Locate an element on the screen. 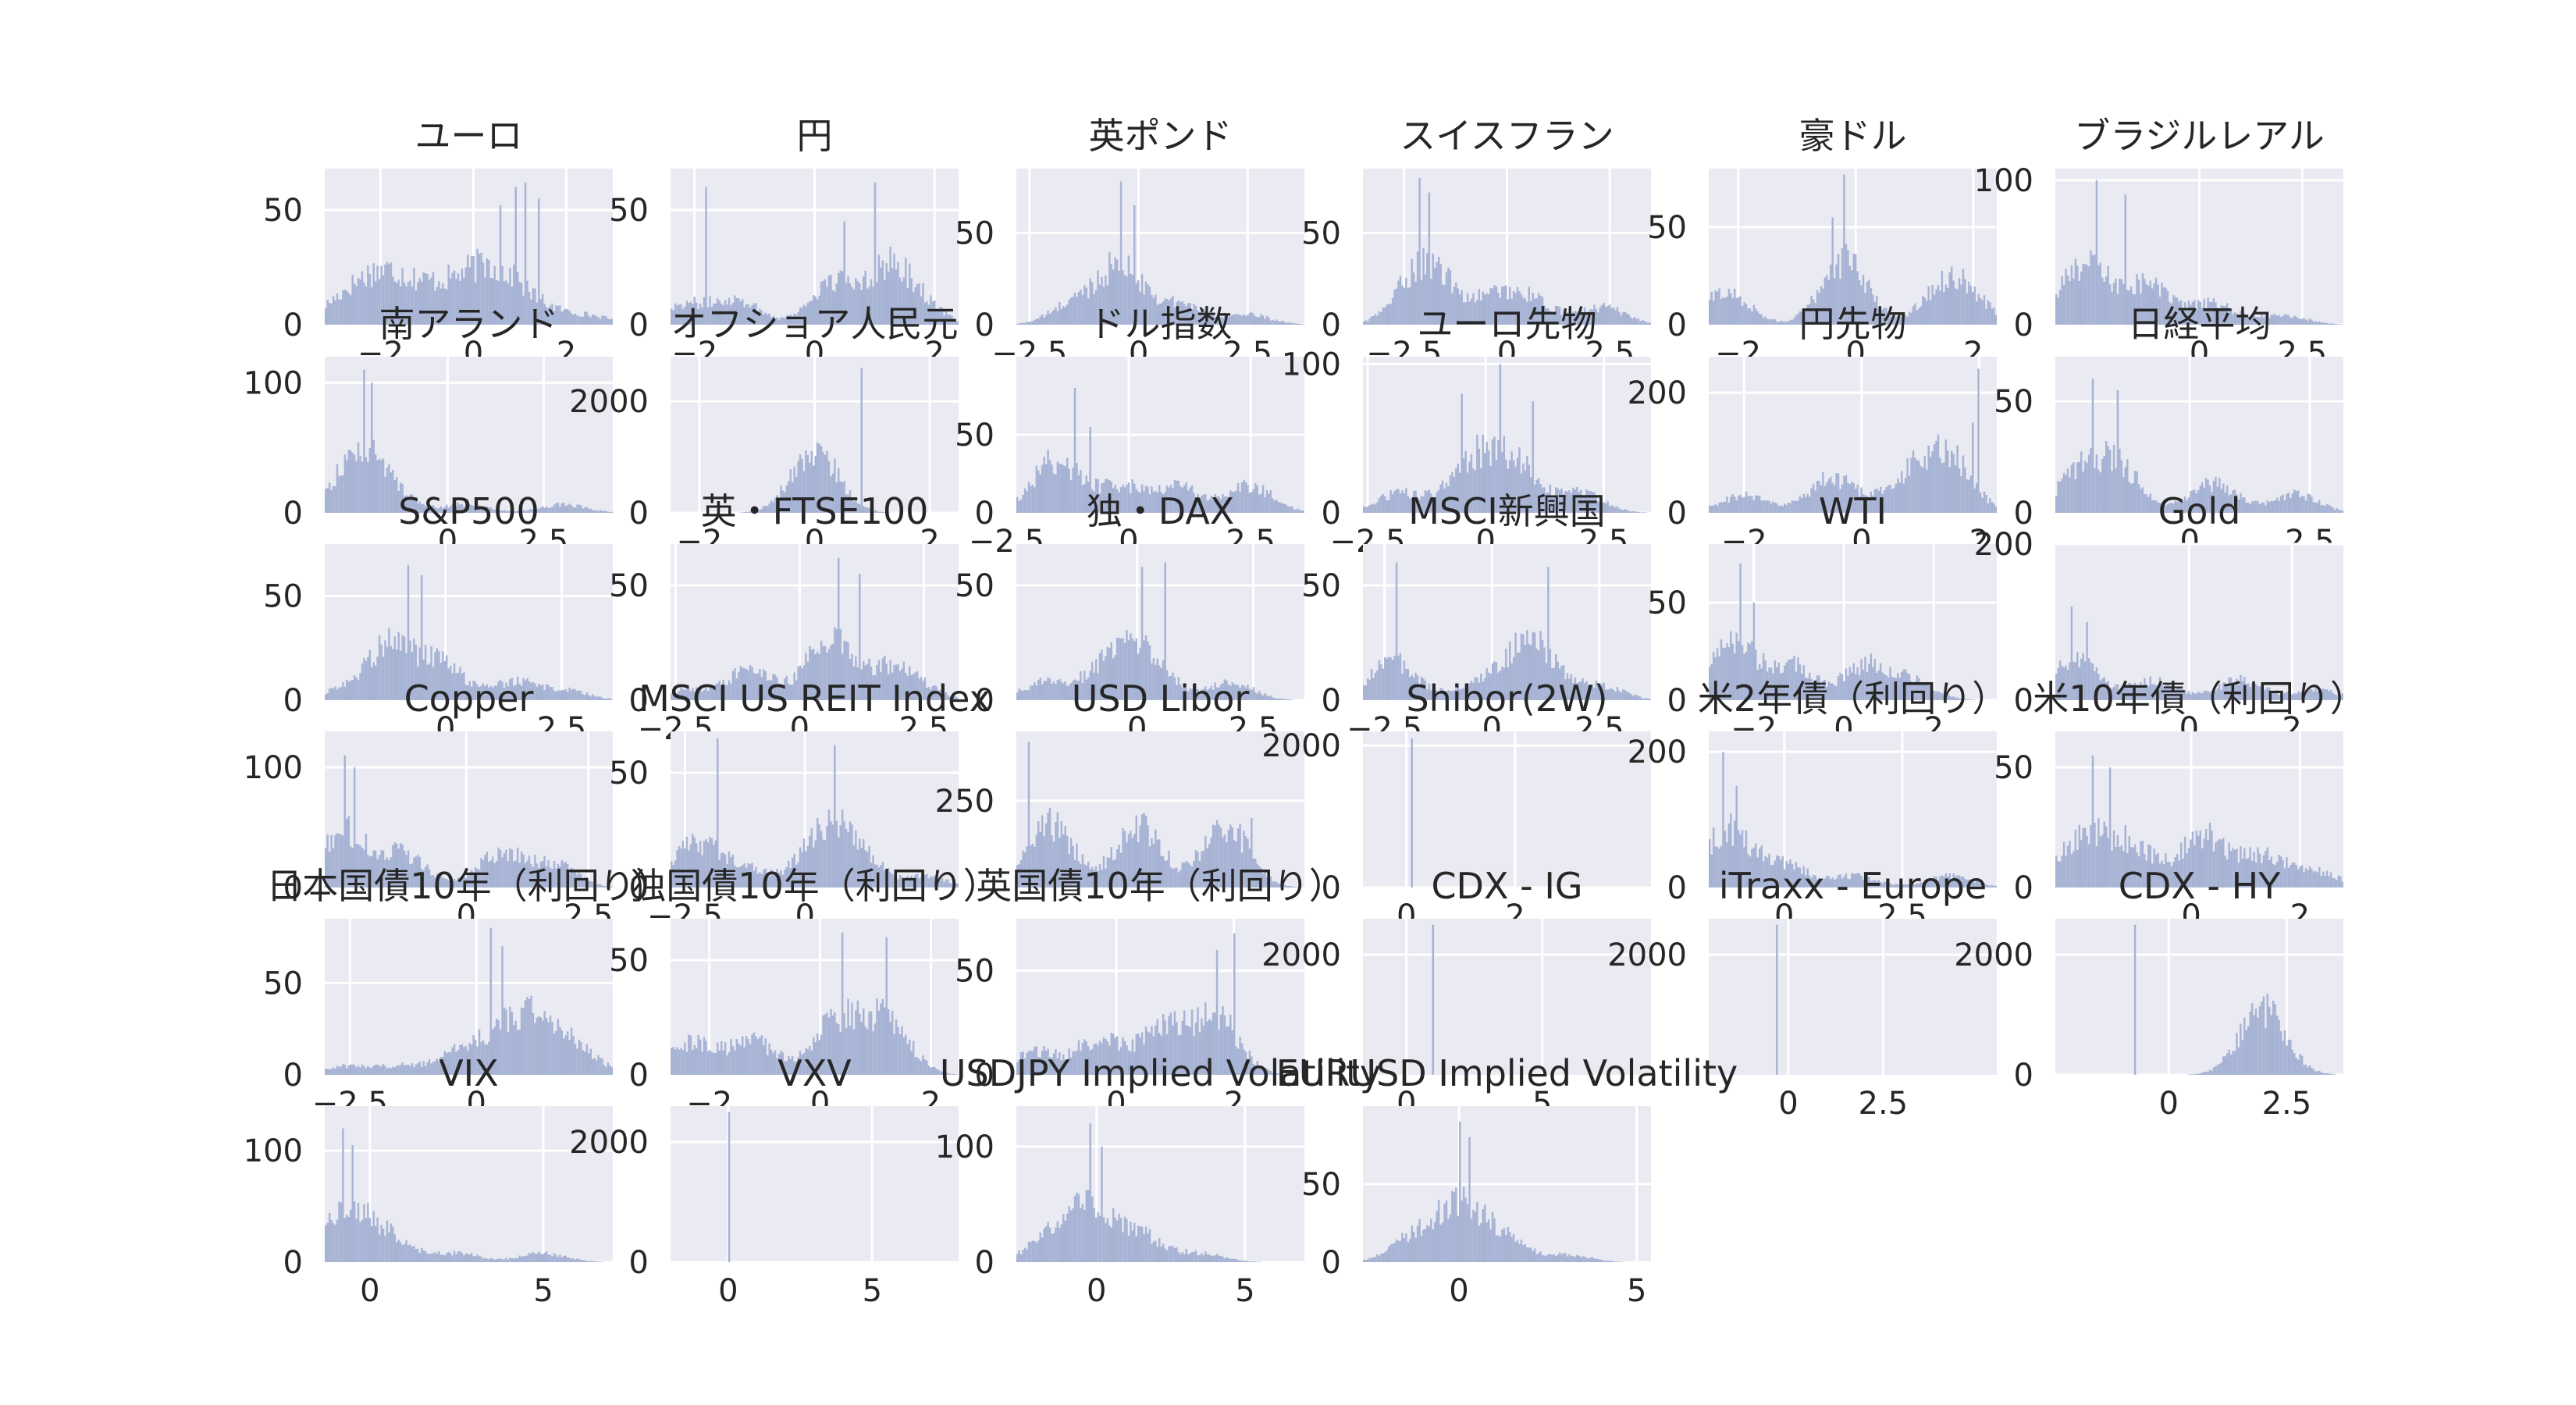 This screenshot has width=2576, height=1405. y-tick-label: 50 is located at coordinates (1667, 603).